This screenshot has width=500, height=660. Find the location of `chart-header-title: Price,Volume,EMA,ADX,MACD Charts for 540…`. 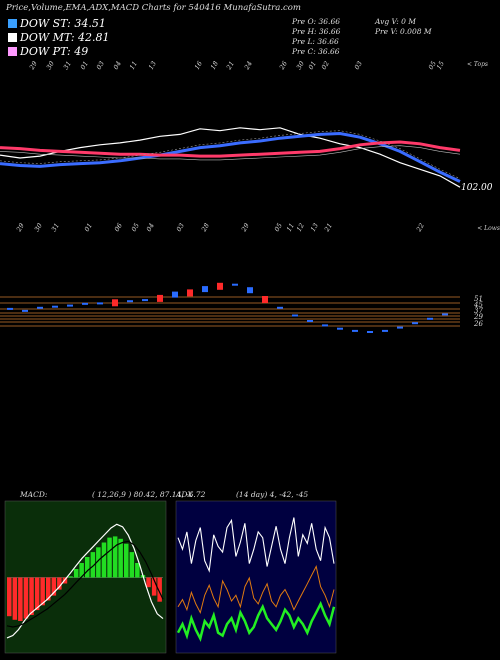

chart-header-title: Price,Volume,EMA,ADX,MACD Charts for 540… is located at coordinates (153, 8).